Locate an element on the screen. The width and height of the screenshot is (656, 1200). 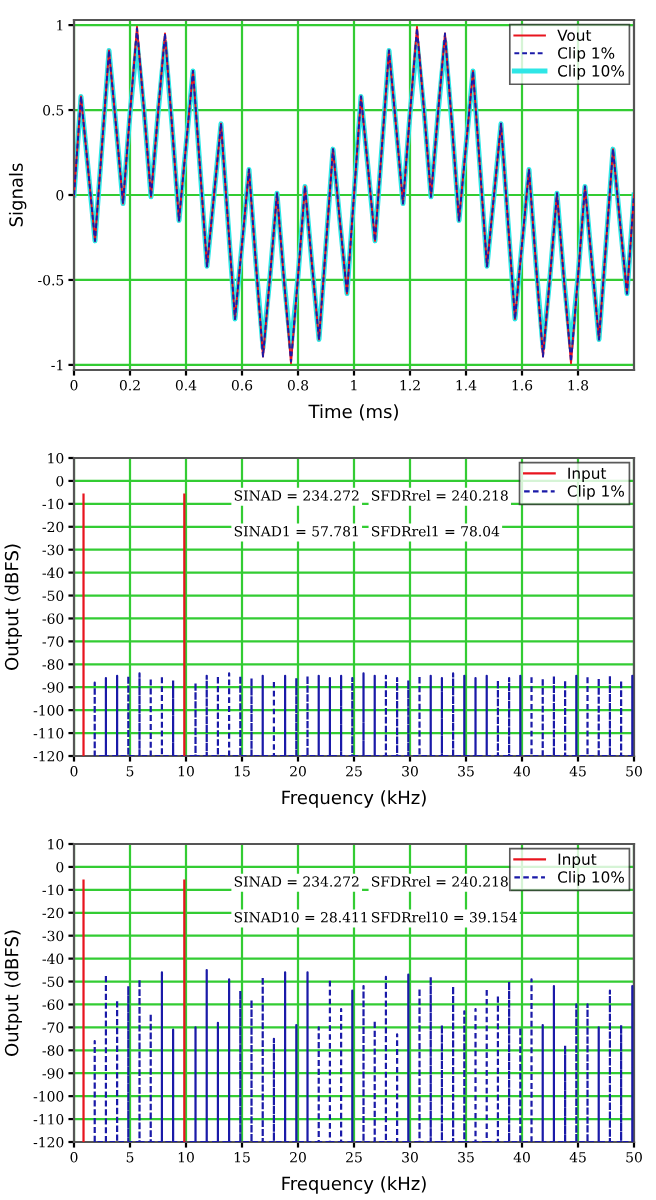
y-axis-title: Signals is located at coordinates (17, 195).